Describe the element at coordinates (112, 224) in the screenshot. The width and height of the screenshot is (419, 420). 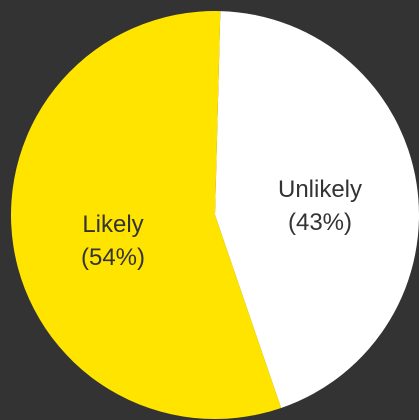
I see `slice-label-likely: Likely` at that location.